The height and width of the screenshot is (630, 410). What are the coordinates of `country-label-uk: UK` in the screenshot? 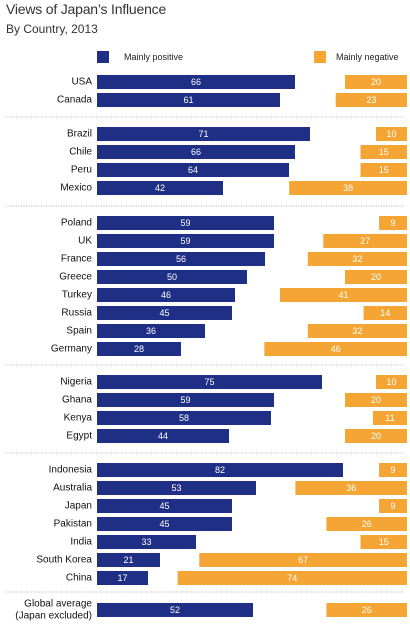 It's located at (85, 241).